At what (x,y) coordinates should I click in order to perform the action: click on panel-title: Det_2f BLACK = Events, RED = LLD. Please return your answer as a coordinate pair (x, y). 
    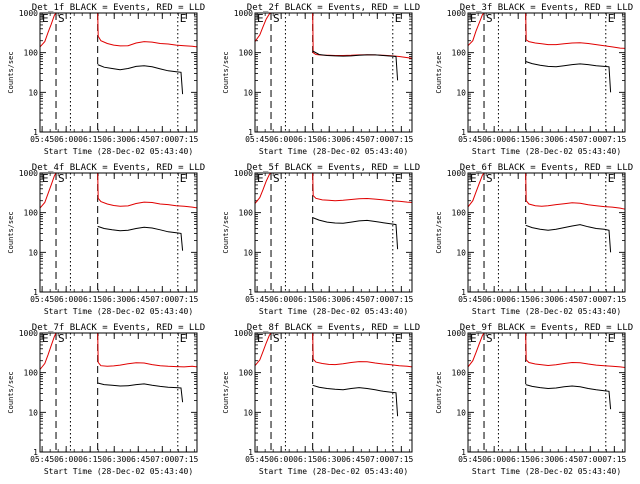
    Looking at the image, I should click on (333, 8).